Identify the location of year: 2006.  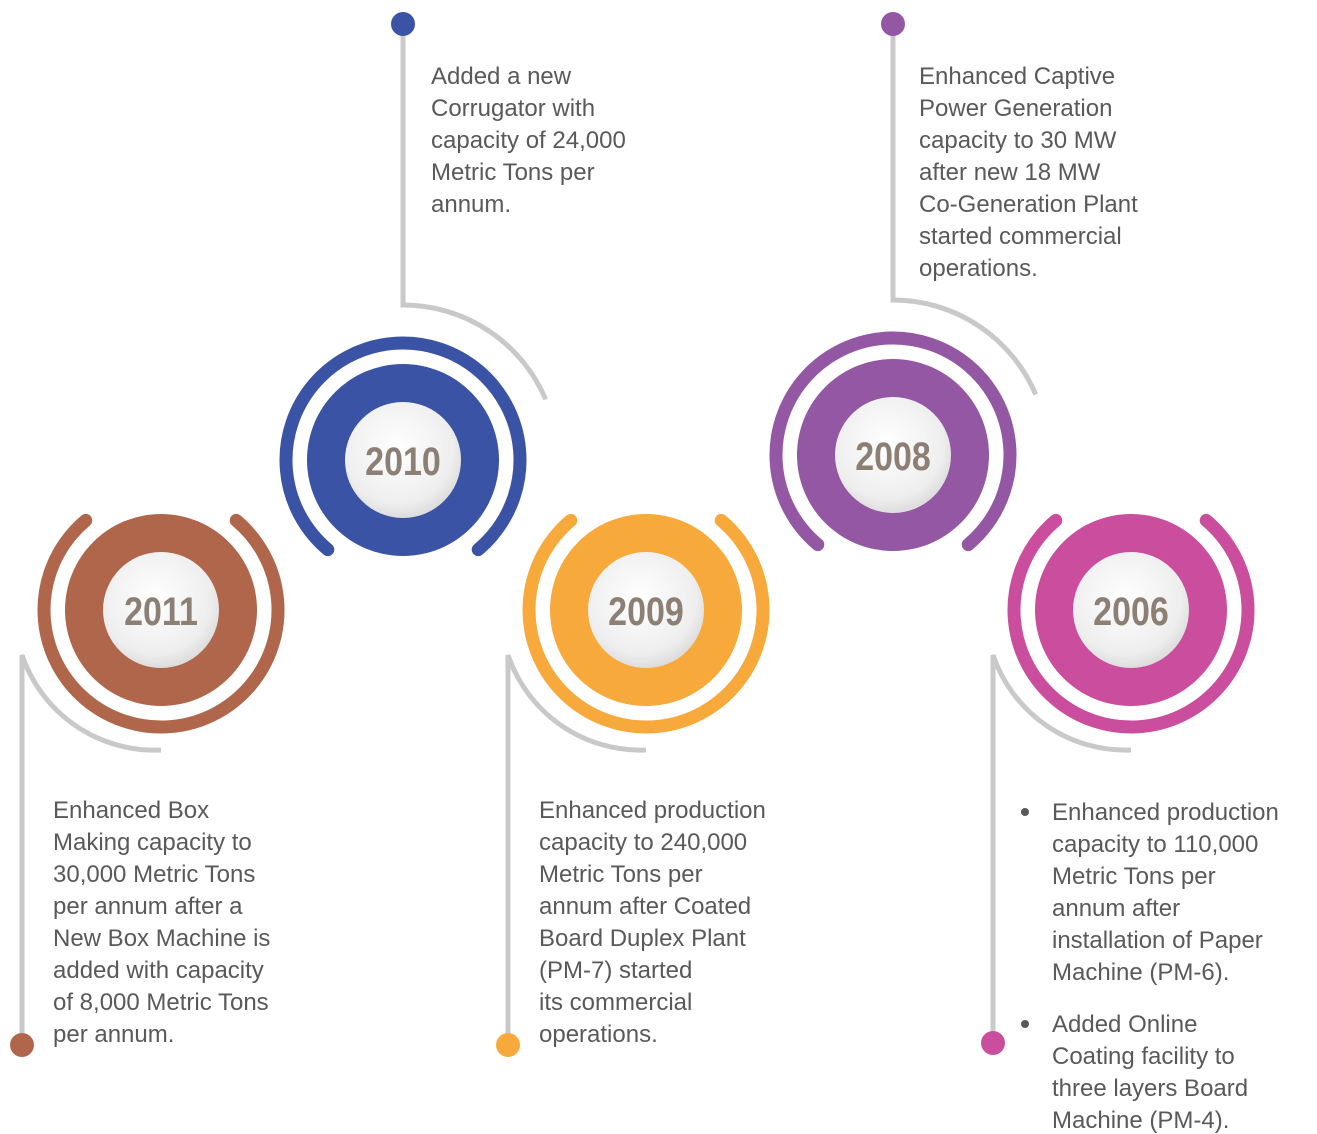
(1131, 610).